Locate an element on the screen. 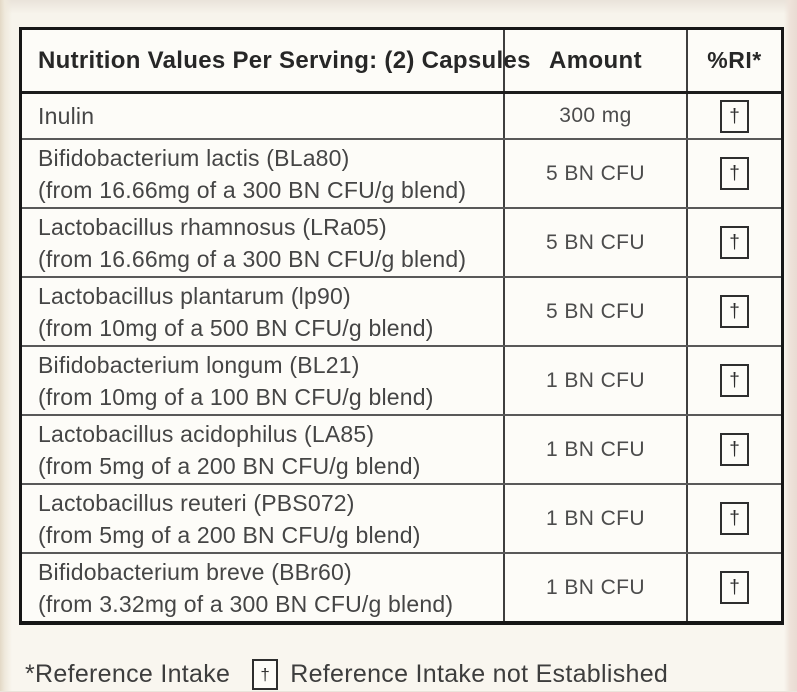 The width and height of the screenshot is (797, 692). ingredient-name: Bifidobacterium lactis (BLa80) is located at coordinates (194, 157).